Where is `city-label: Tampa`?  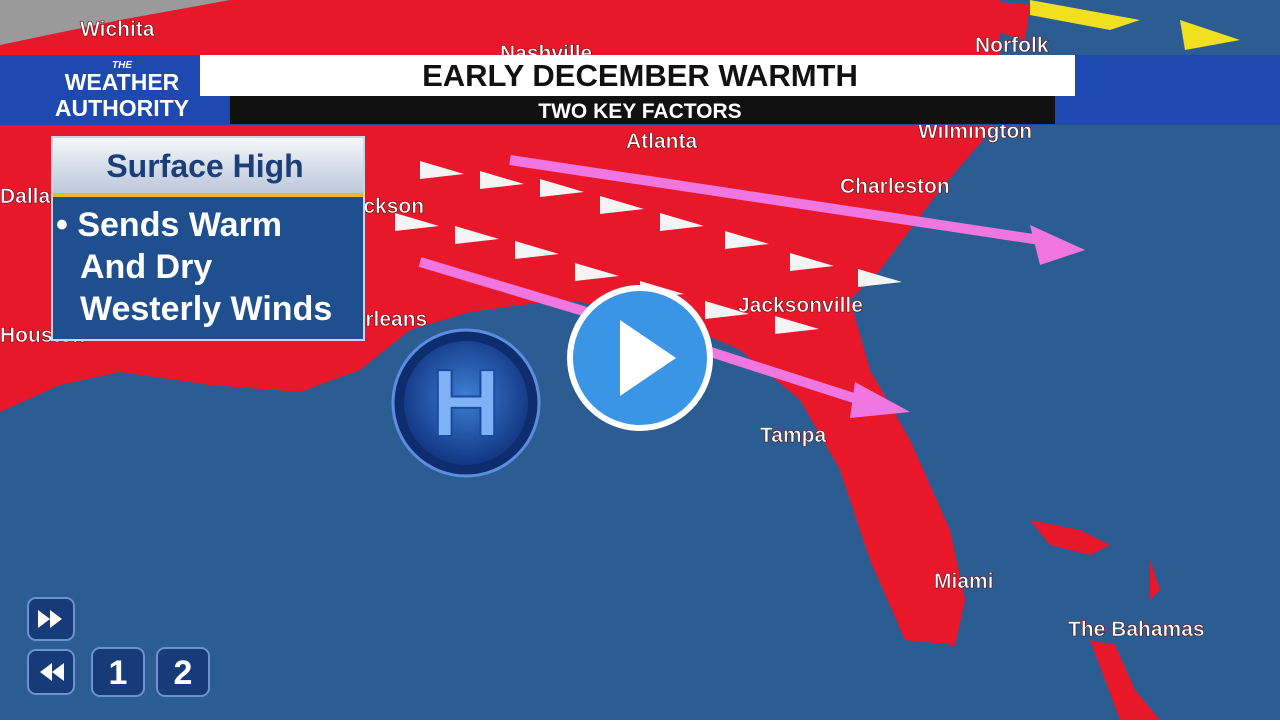
city-label: Tampa is located at coordinates (793, 435).